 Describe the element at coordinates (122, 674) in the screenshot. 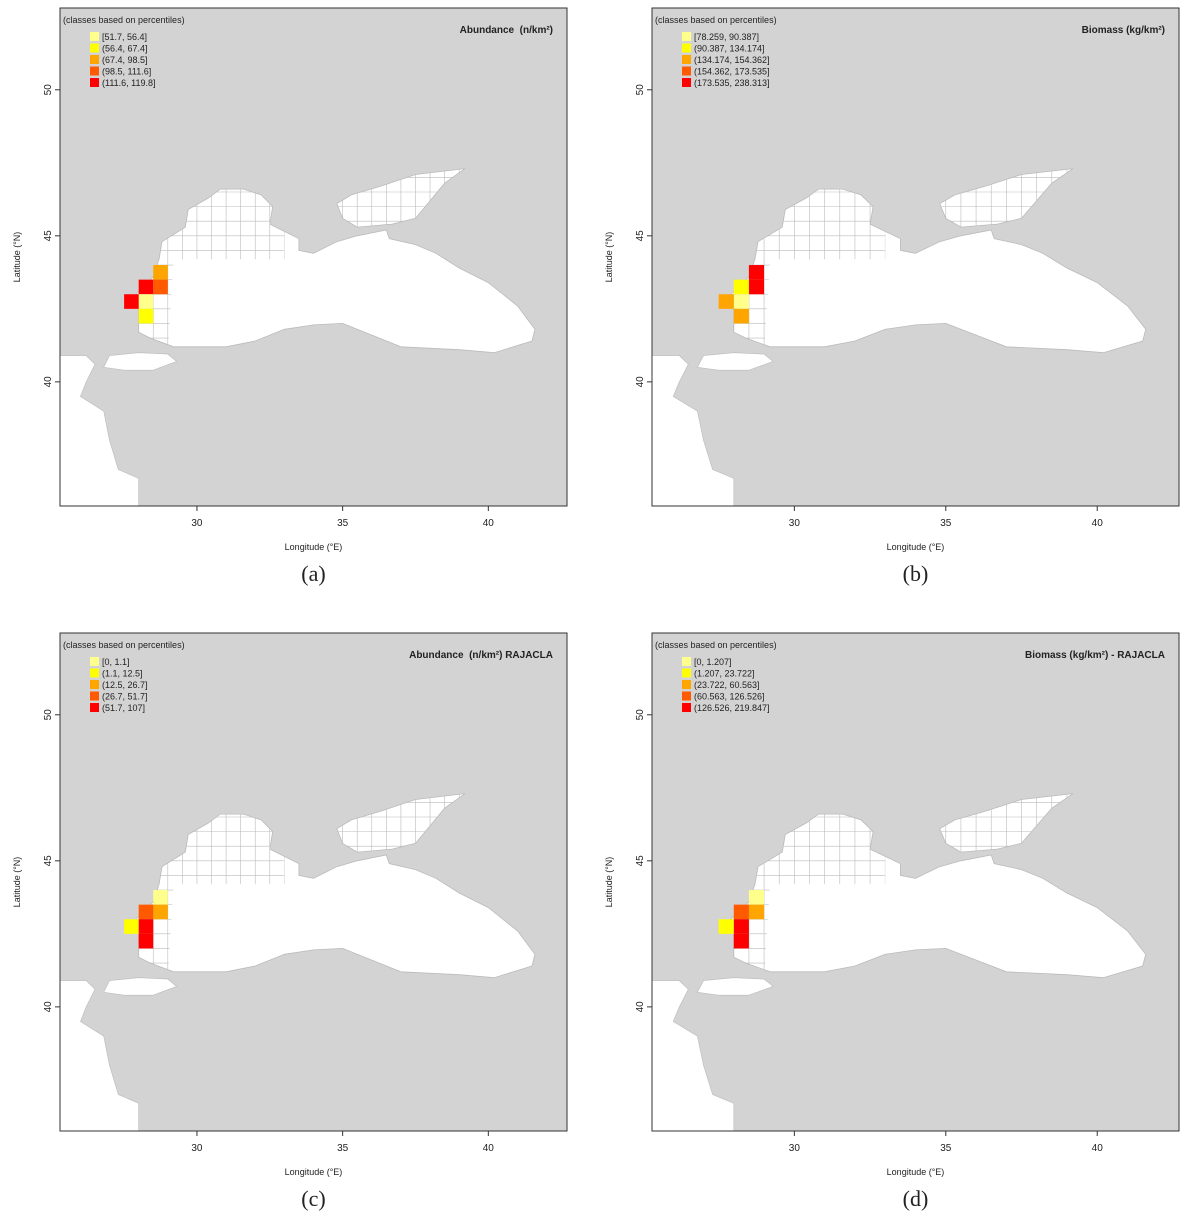

I see `legend-label: (1.1, 12.5]` at that location.